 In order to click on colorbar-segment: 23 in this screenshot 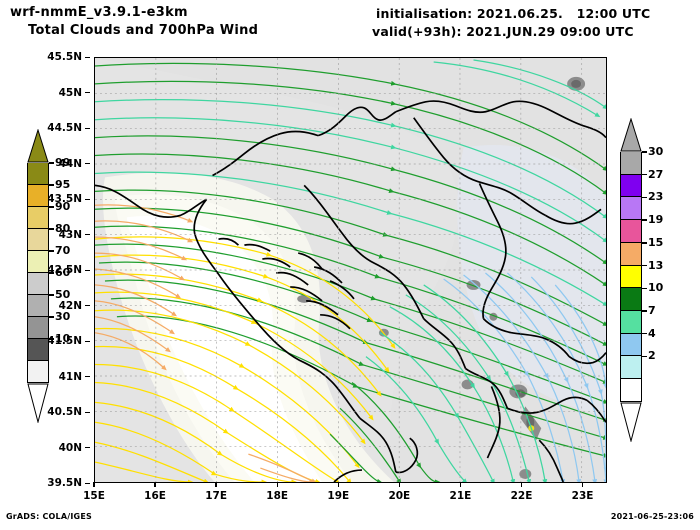, I will do `click(641, 205)`.